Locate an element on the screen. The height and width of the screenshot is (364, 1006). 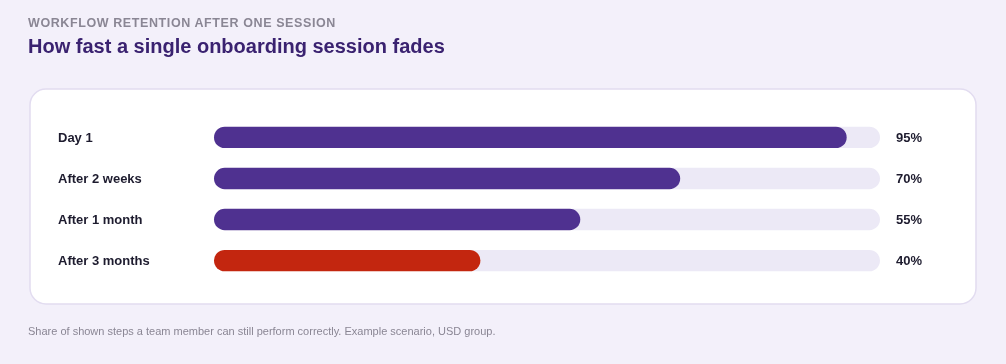
data-label: 70% is located at coordinates (909, 179).